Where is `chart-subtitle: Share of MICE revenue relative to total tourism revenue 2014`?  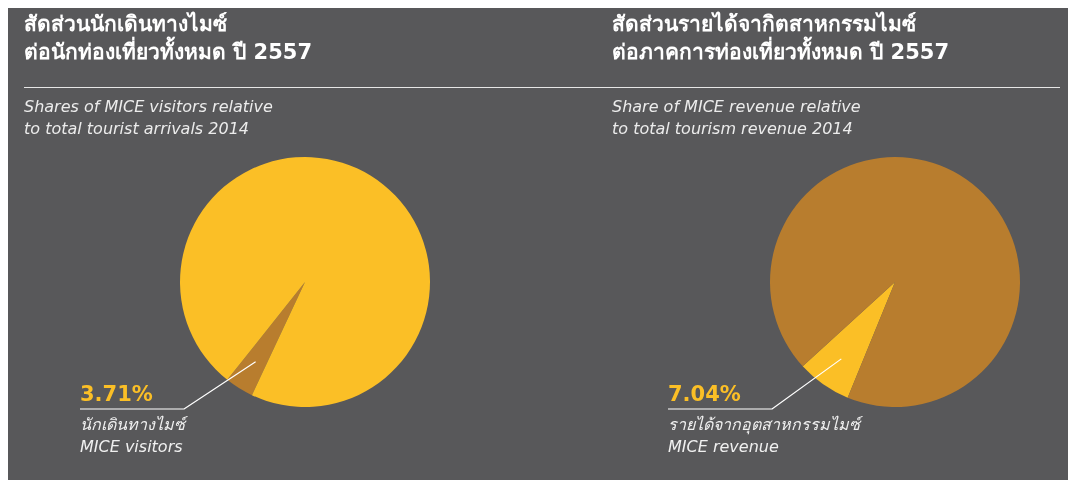
chart-subtitle: Share of MICE revenue relative to total tourism revenue 2014 is located at coordinates (736, 117).